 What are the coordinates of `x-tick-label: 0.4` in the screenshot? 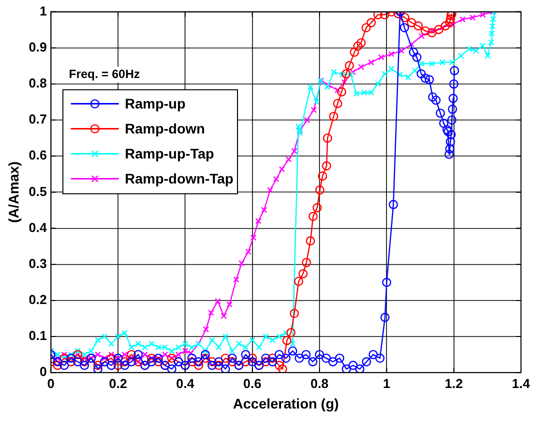 It's located at (185, 383).